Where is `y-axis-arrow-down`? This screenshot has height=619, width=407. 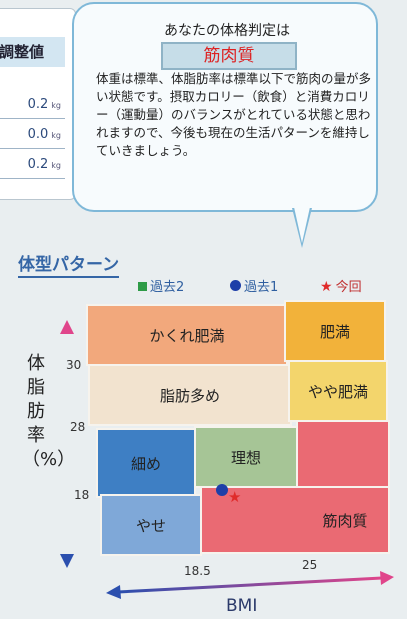 y-axis-arrow-down is located at coordinates (67, 561).